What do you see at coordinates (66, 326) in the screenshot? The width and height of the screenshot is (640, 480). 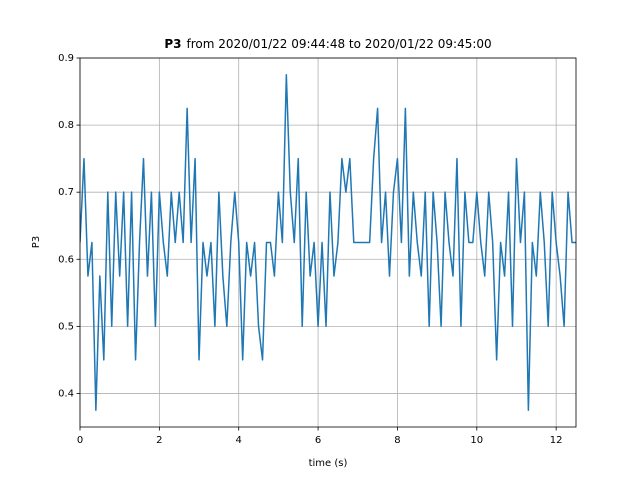 I see `y-tick-label: 0.5` at bounding box center [66, 326].